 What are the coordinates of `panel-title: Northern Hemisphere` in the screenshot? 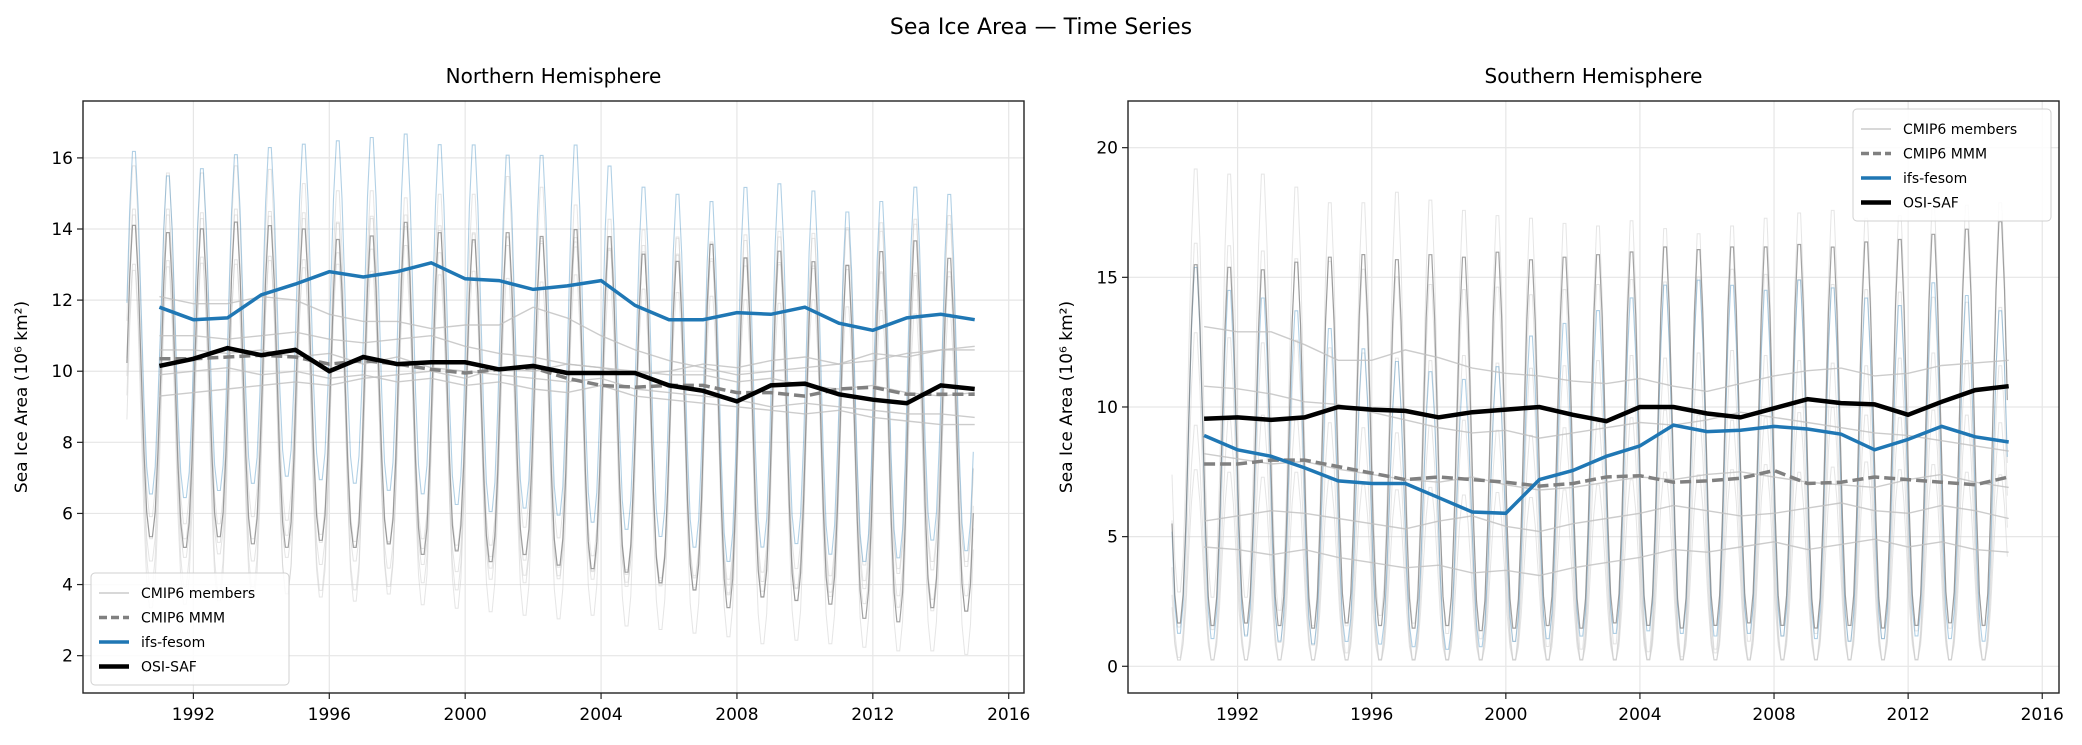 It's located at (554, 76).